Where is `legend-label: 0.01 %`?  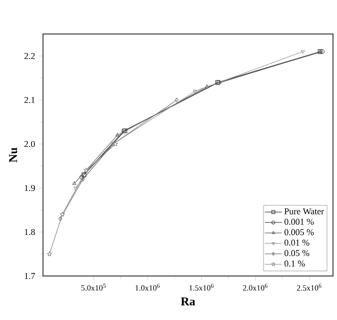 legend-label: 0.01 % is located at coordinates (297, 243).